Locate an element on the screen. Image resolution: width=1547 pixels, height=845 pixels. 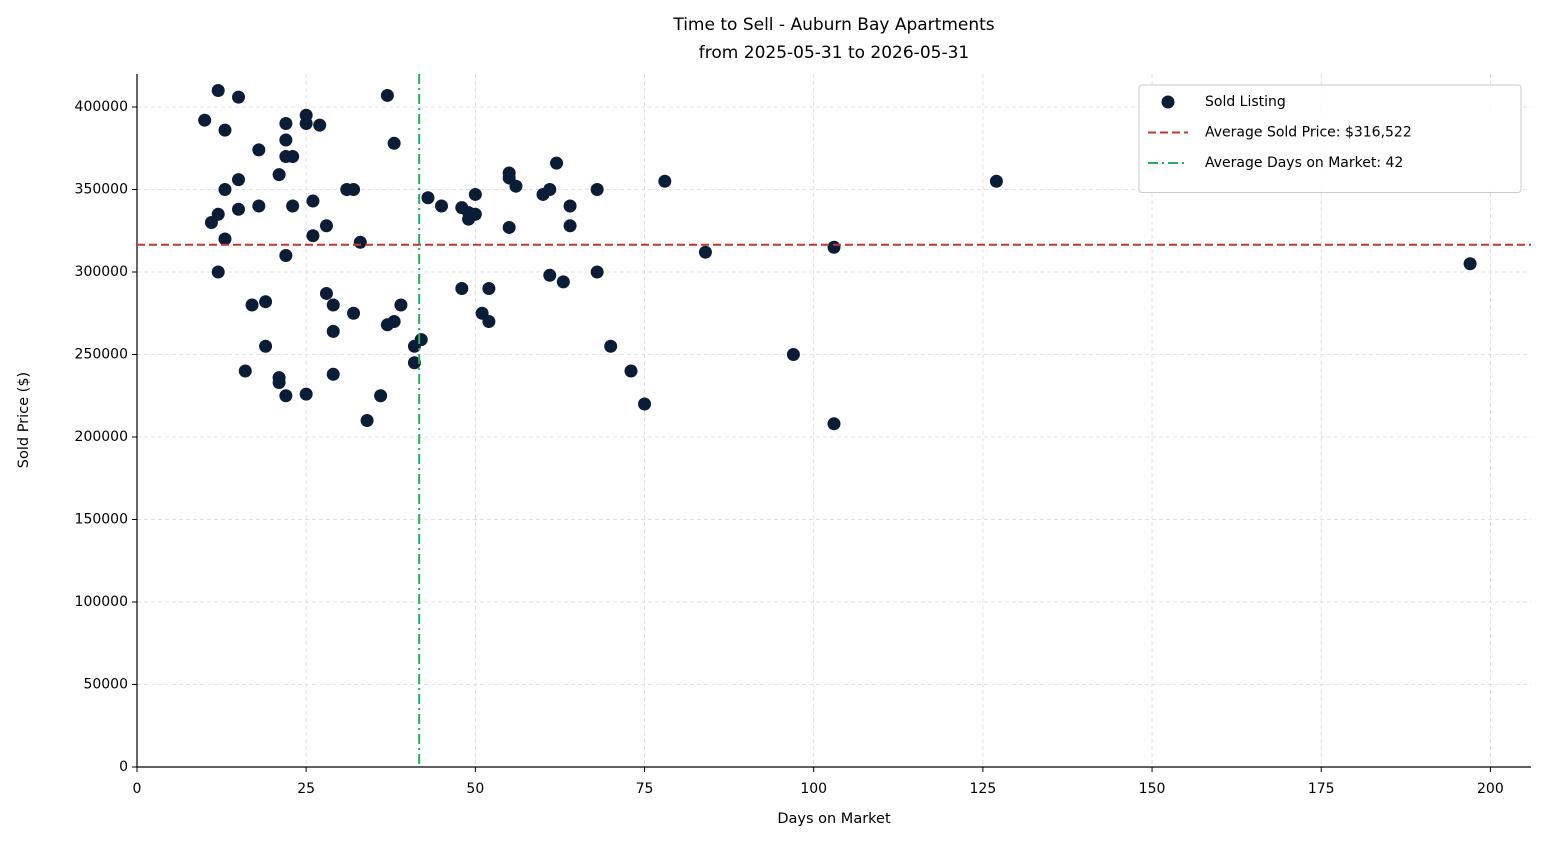
y-tick-label: 100000 is located at coordinates (101, 602).